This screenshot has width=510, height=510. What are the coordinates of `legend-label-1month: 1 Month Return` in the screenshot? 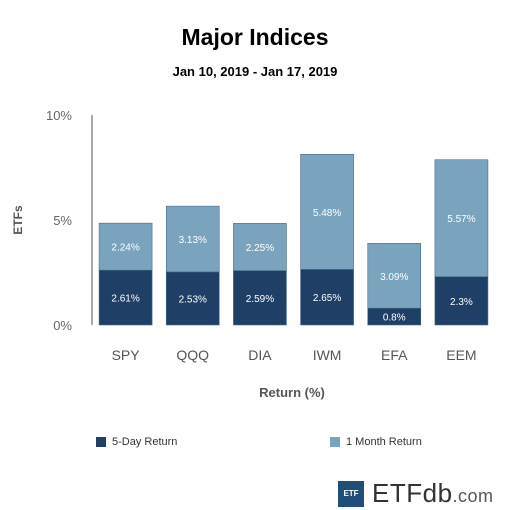 It's located at (384, 442).